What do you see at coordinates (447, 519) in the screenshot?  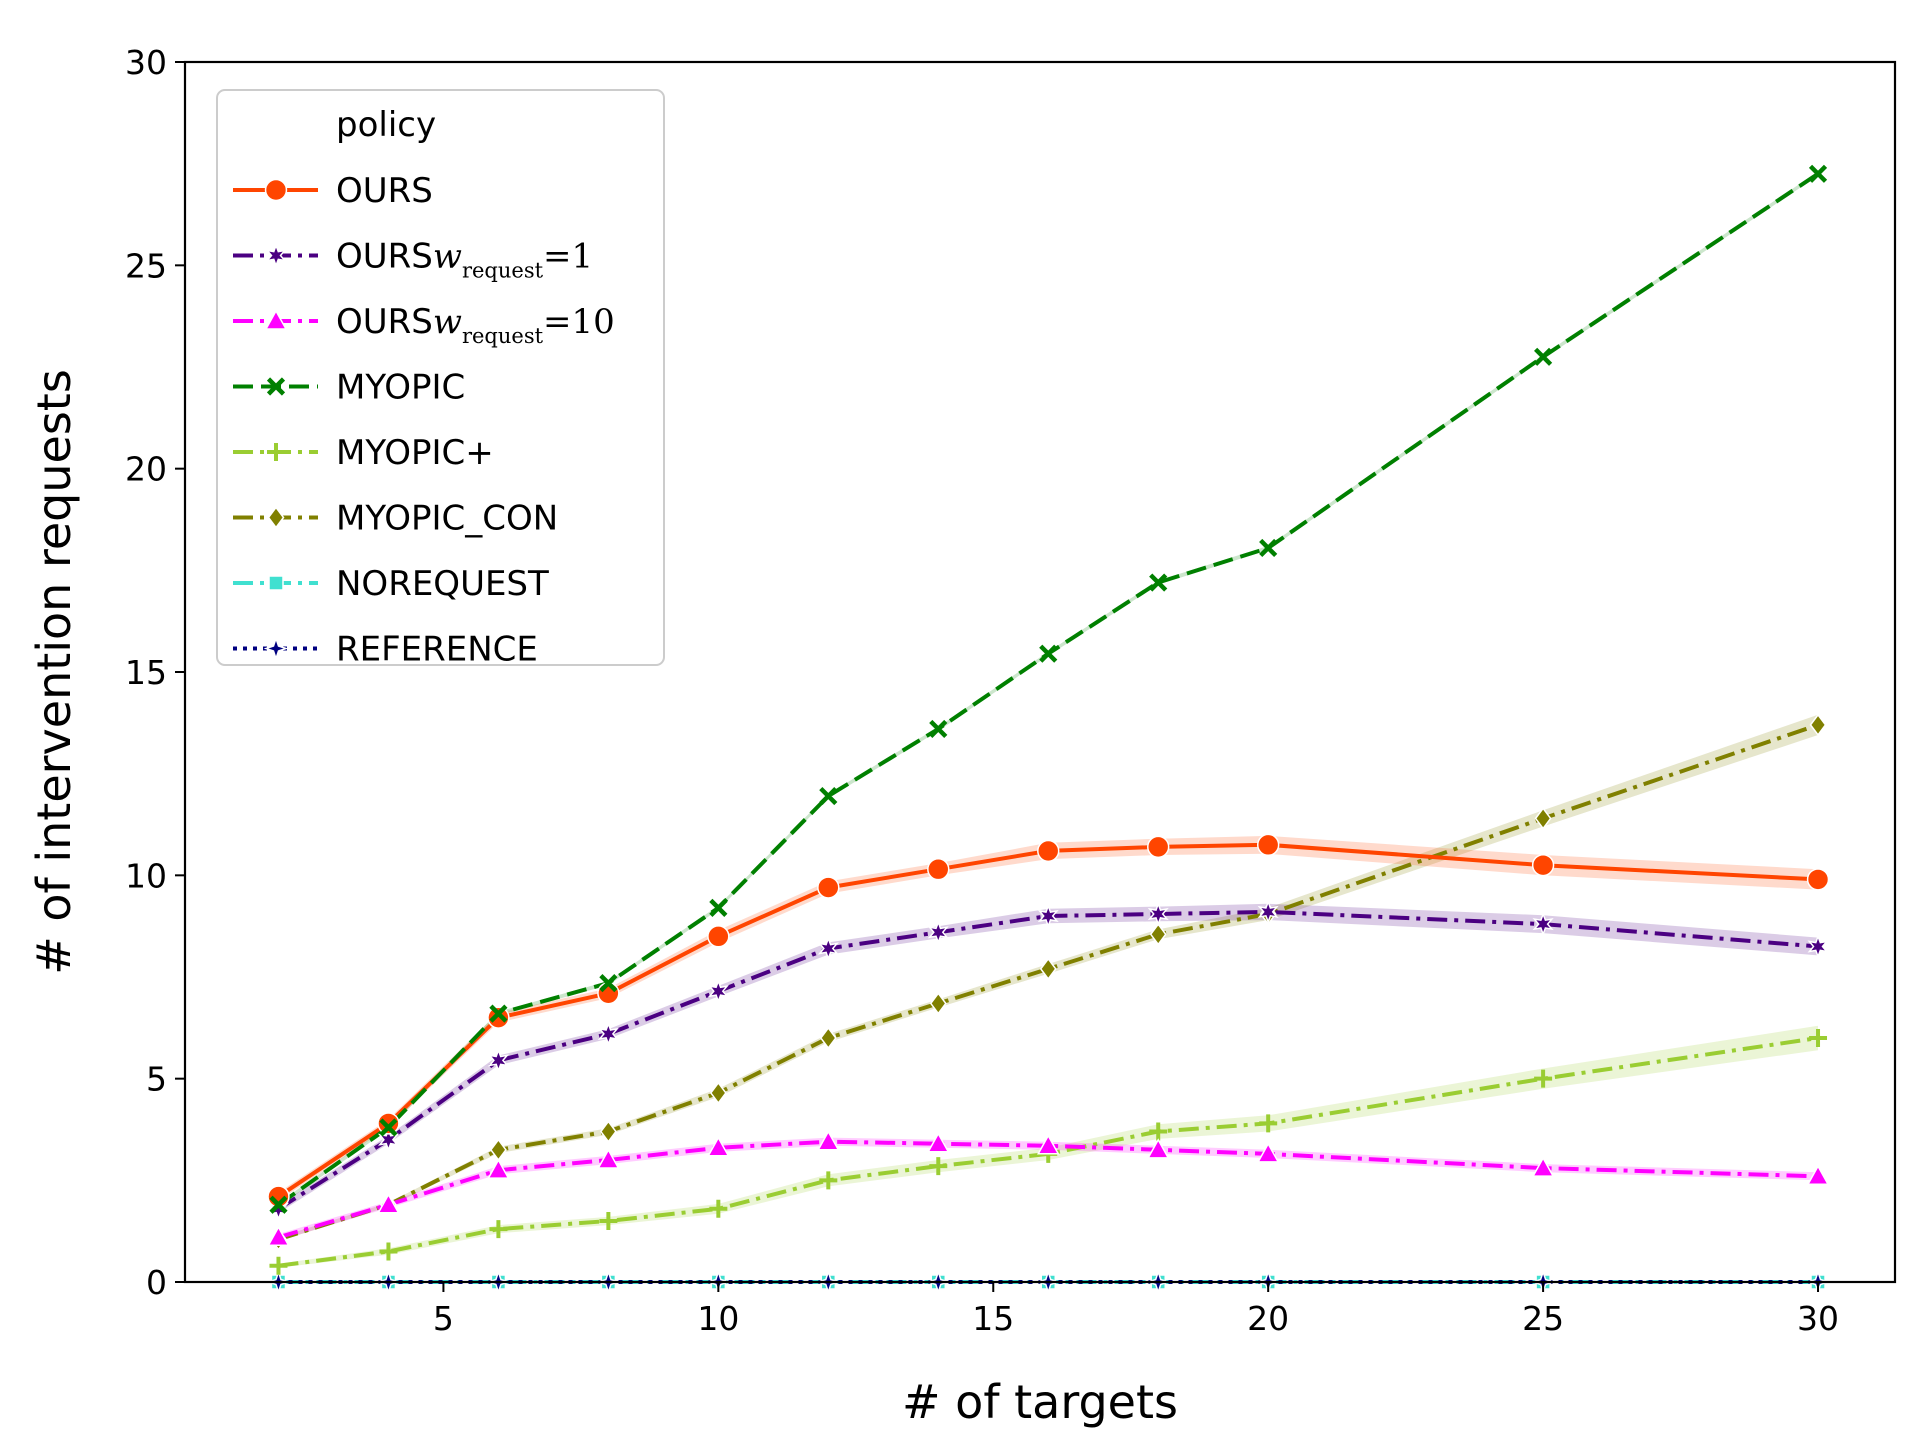 I see `legend-label: MYOPIC_CON` at bounding box center [447, 519].